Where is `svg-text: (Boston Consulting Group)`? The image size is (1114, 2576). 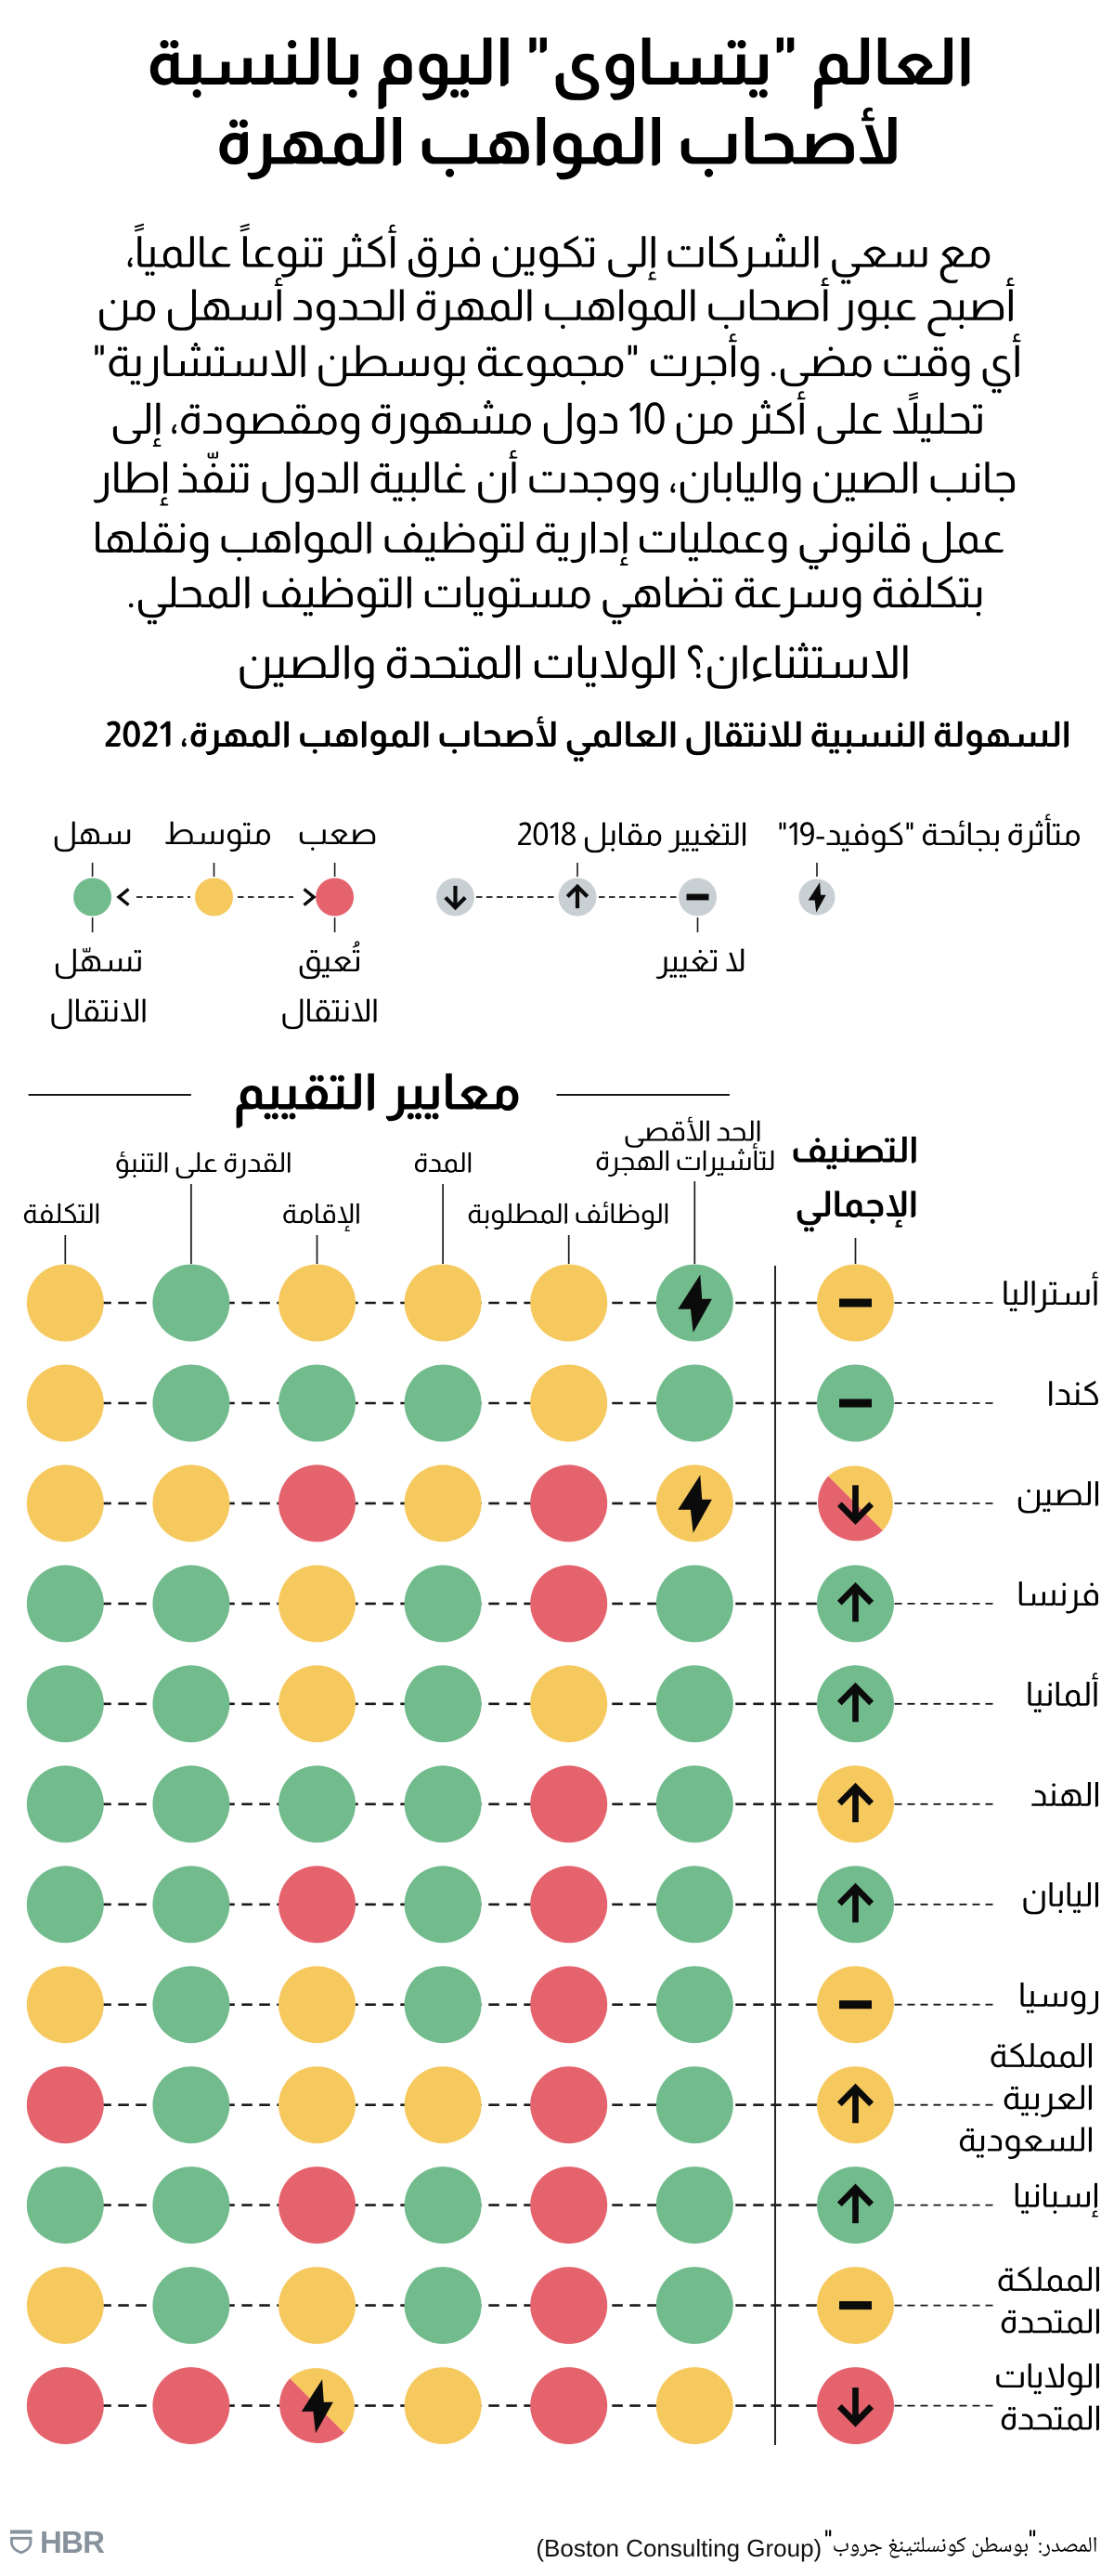 svg-text: (Boston Consulting Group) is located at coordinates (679, 2548).